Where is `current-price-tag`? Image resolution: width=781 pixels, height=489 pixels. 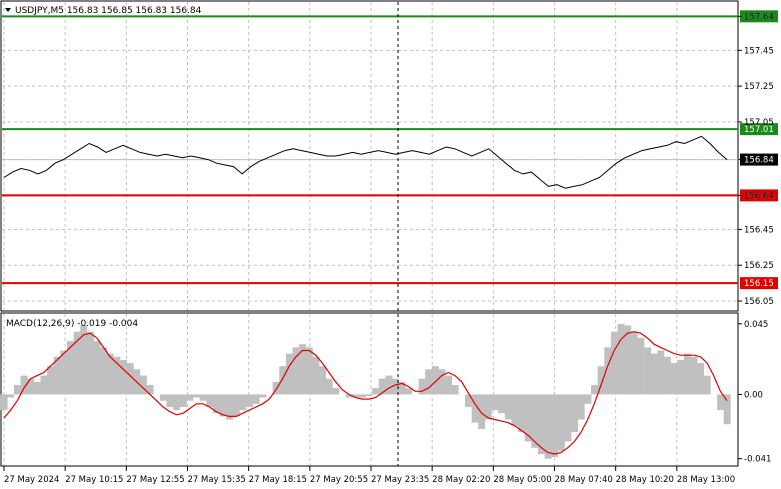
current-price-tag is located at coordinates (759, 159).